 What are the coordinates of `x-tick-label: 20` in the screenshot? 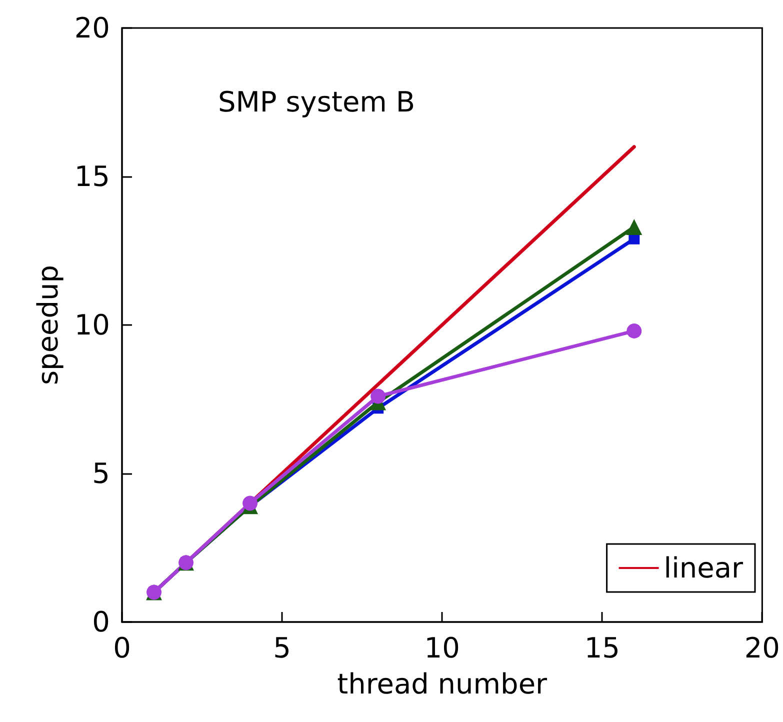 It's located at (762, 648).